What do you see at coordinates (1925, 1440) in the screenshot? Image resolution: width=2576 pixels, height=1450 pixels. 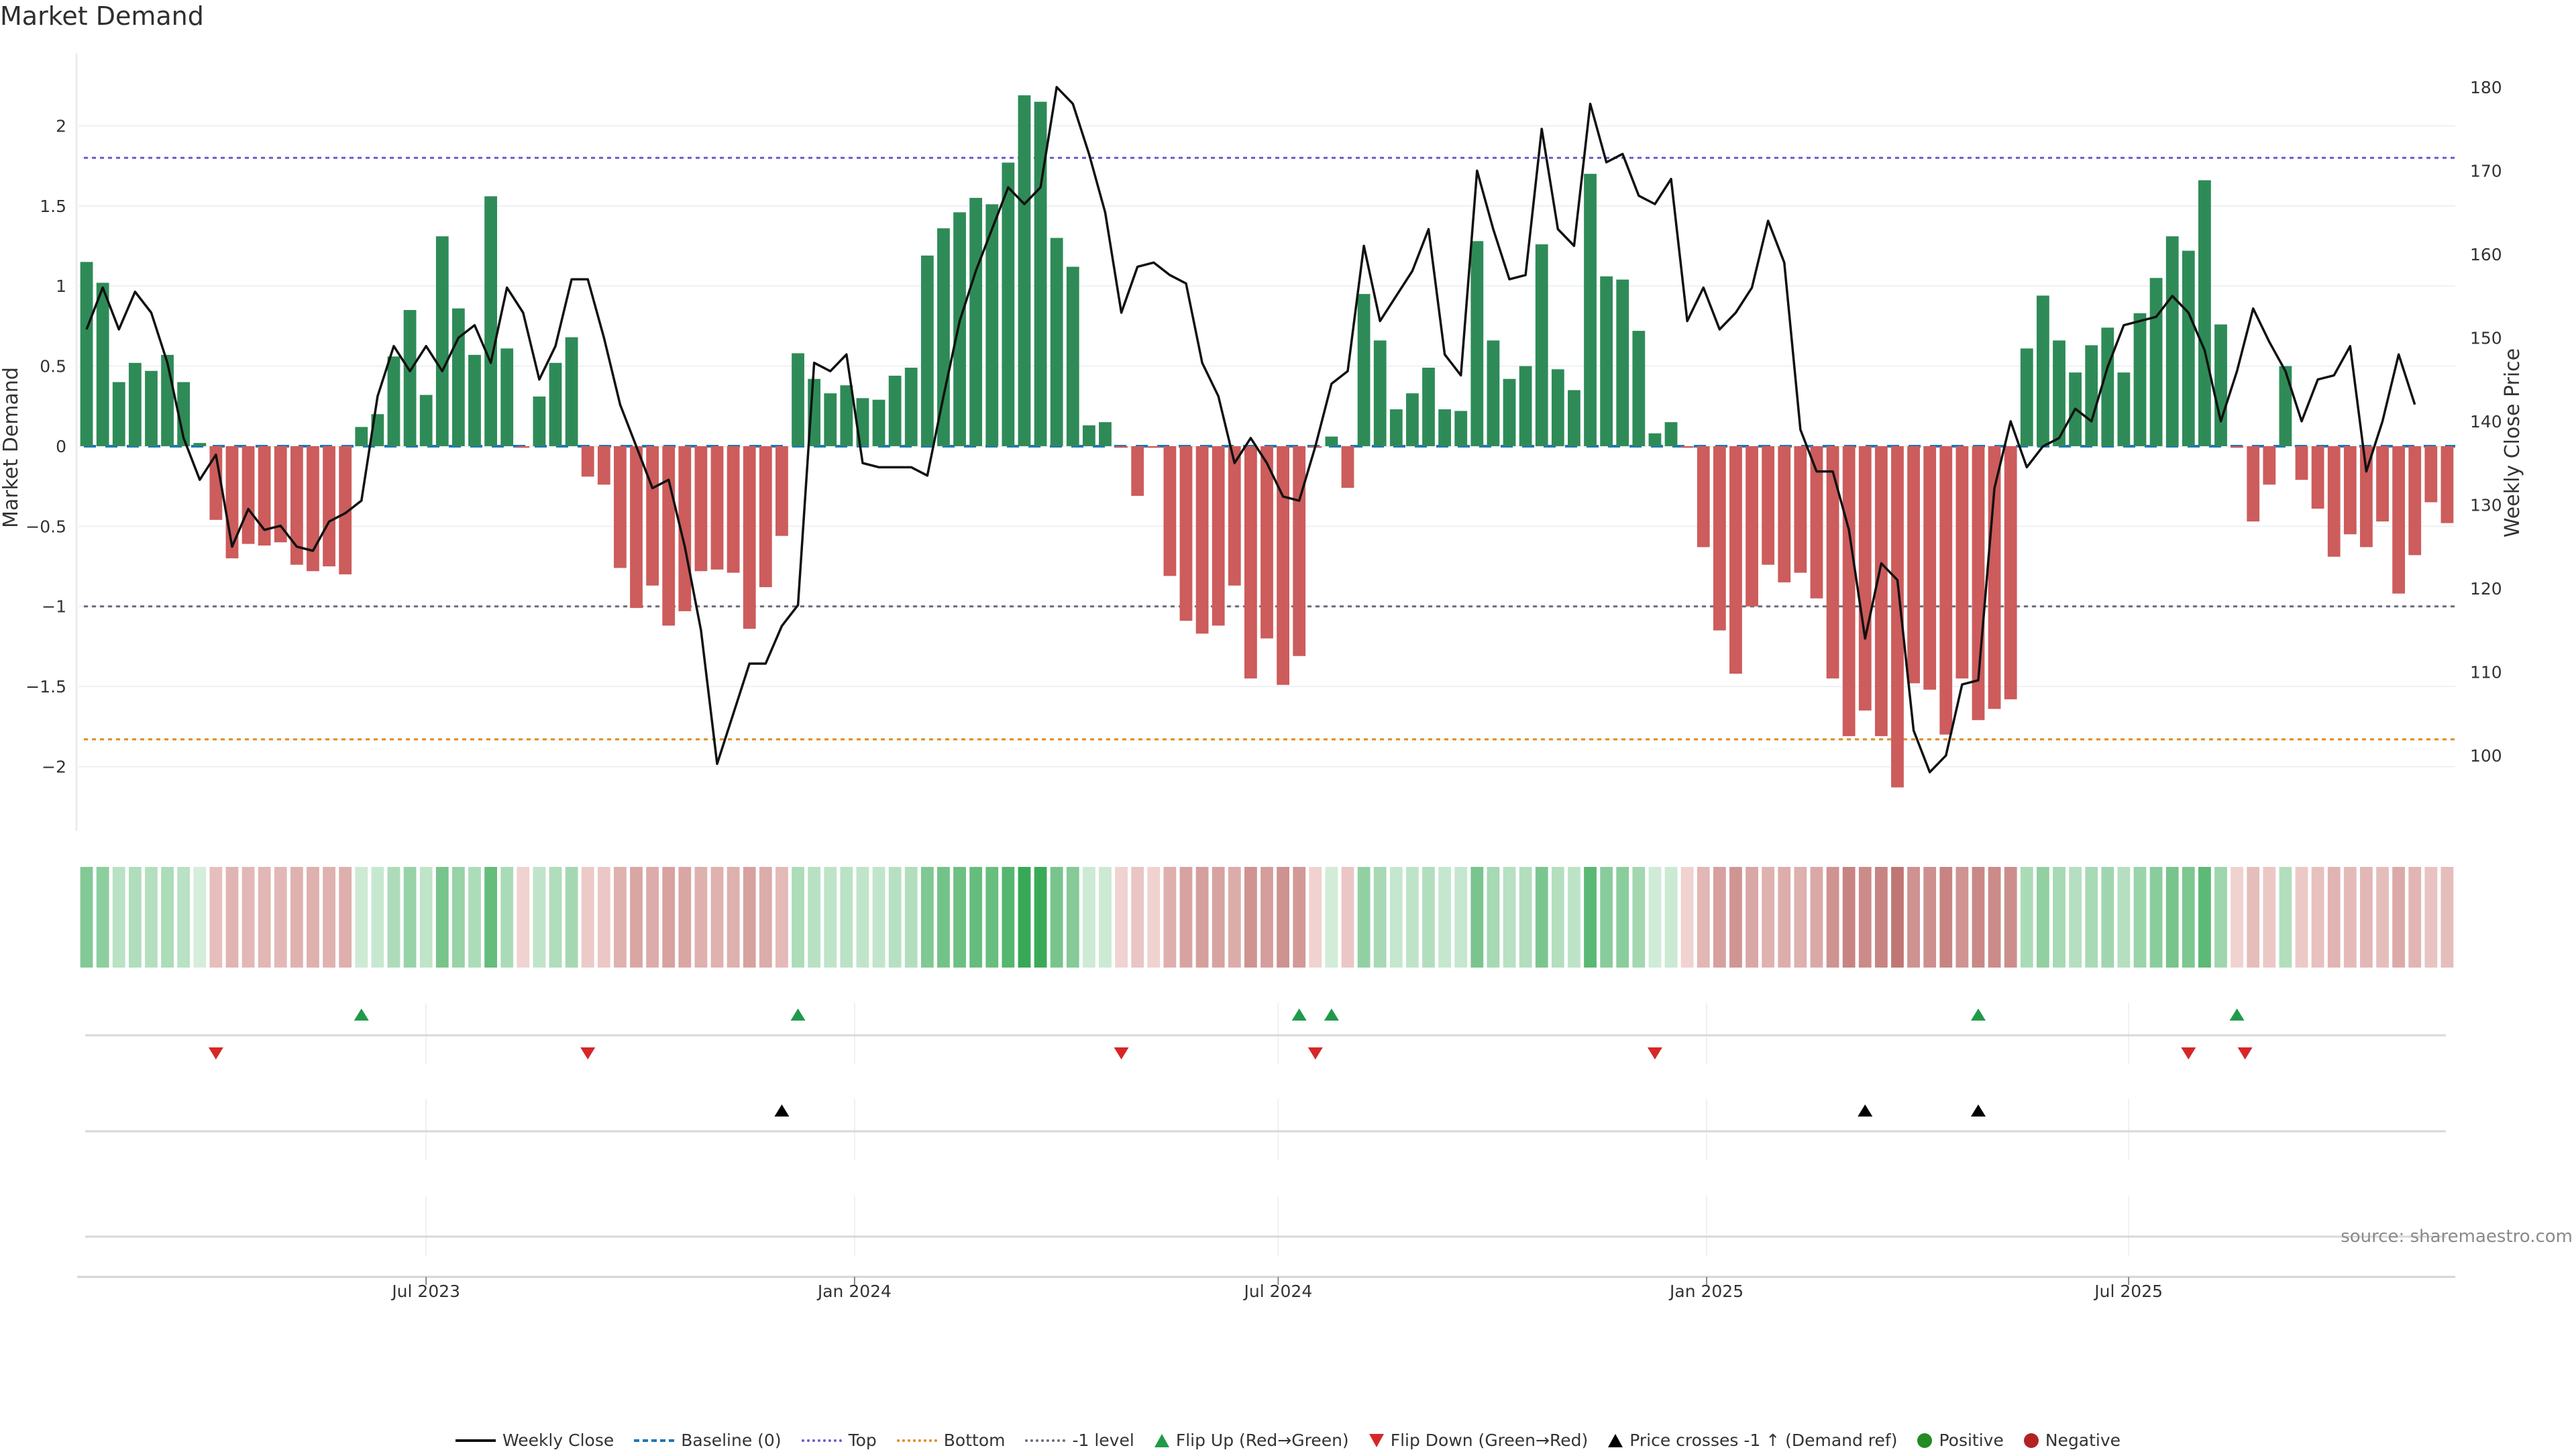 I see `circle-icon` at bounding box center [1925, 1440].